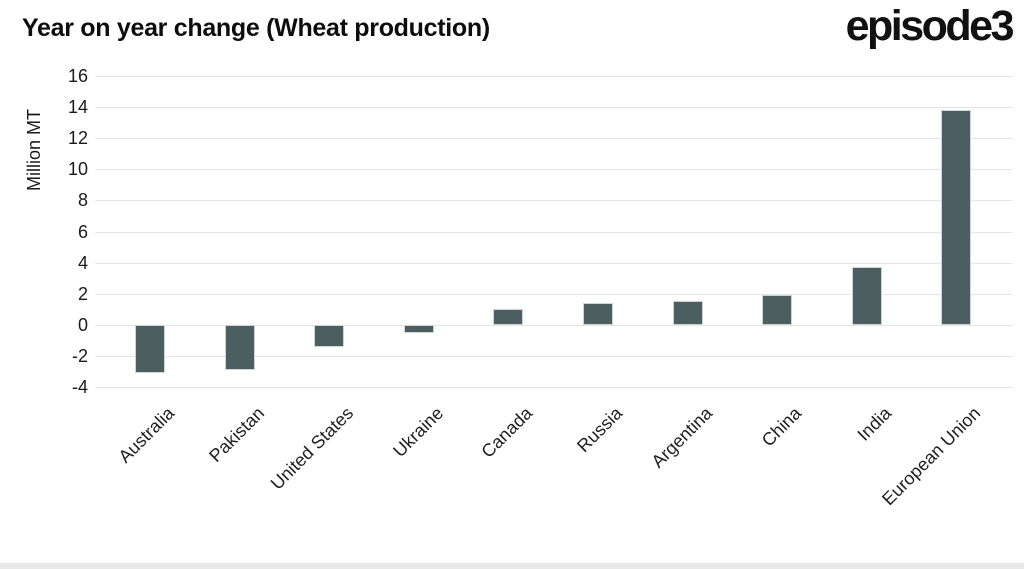  I want to click on x-tick-label: United States, so click(312, 448).